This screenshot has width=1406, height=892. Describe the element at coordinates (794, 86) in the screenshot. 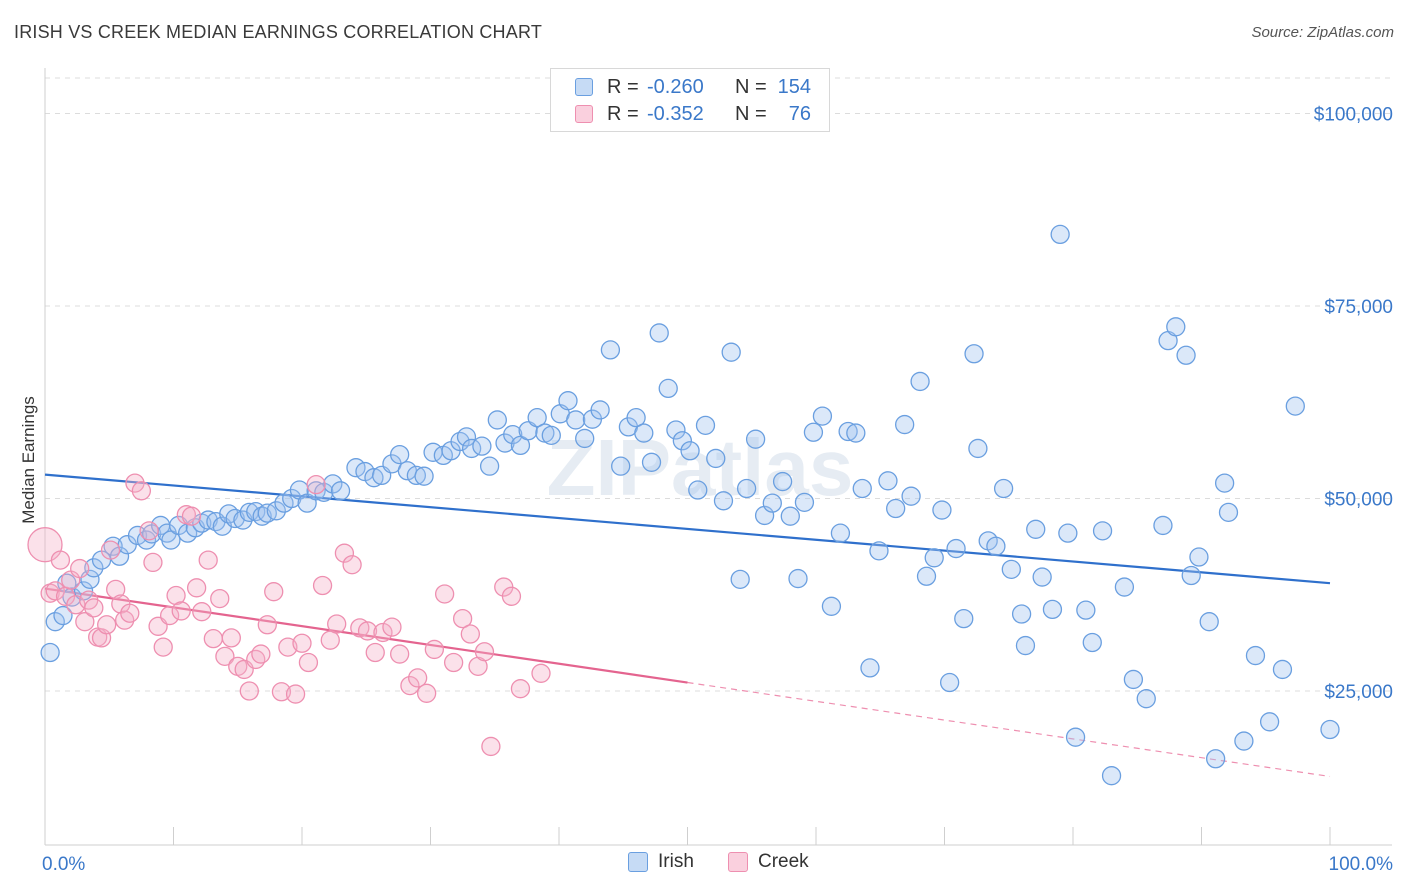

I see `legend-n-value: 154` at that location.